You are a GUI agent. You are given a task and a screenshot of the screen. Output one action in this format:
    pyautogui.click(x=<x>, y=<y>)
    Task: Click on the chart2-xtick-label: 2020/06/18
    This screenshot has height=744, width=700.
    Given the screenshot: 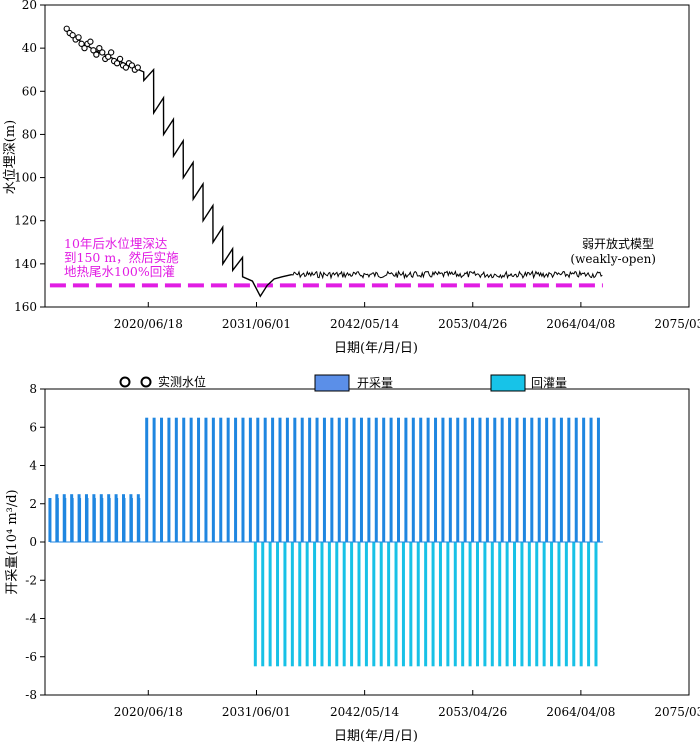 What is the action you would take?
    pyautogui.click(x=148, y=712)
    